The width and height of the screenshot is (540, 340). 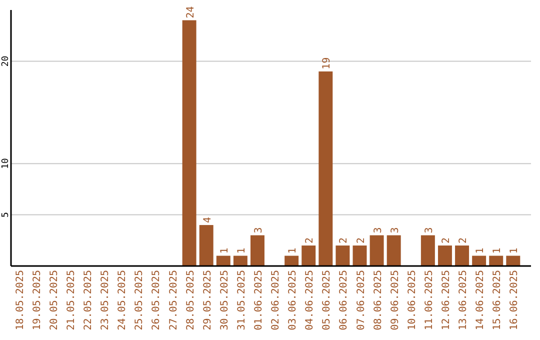 I want to click on data-label: 19, so click(x=327, y=63).